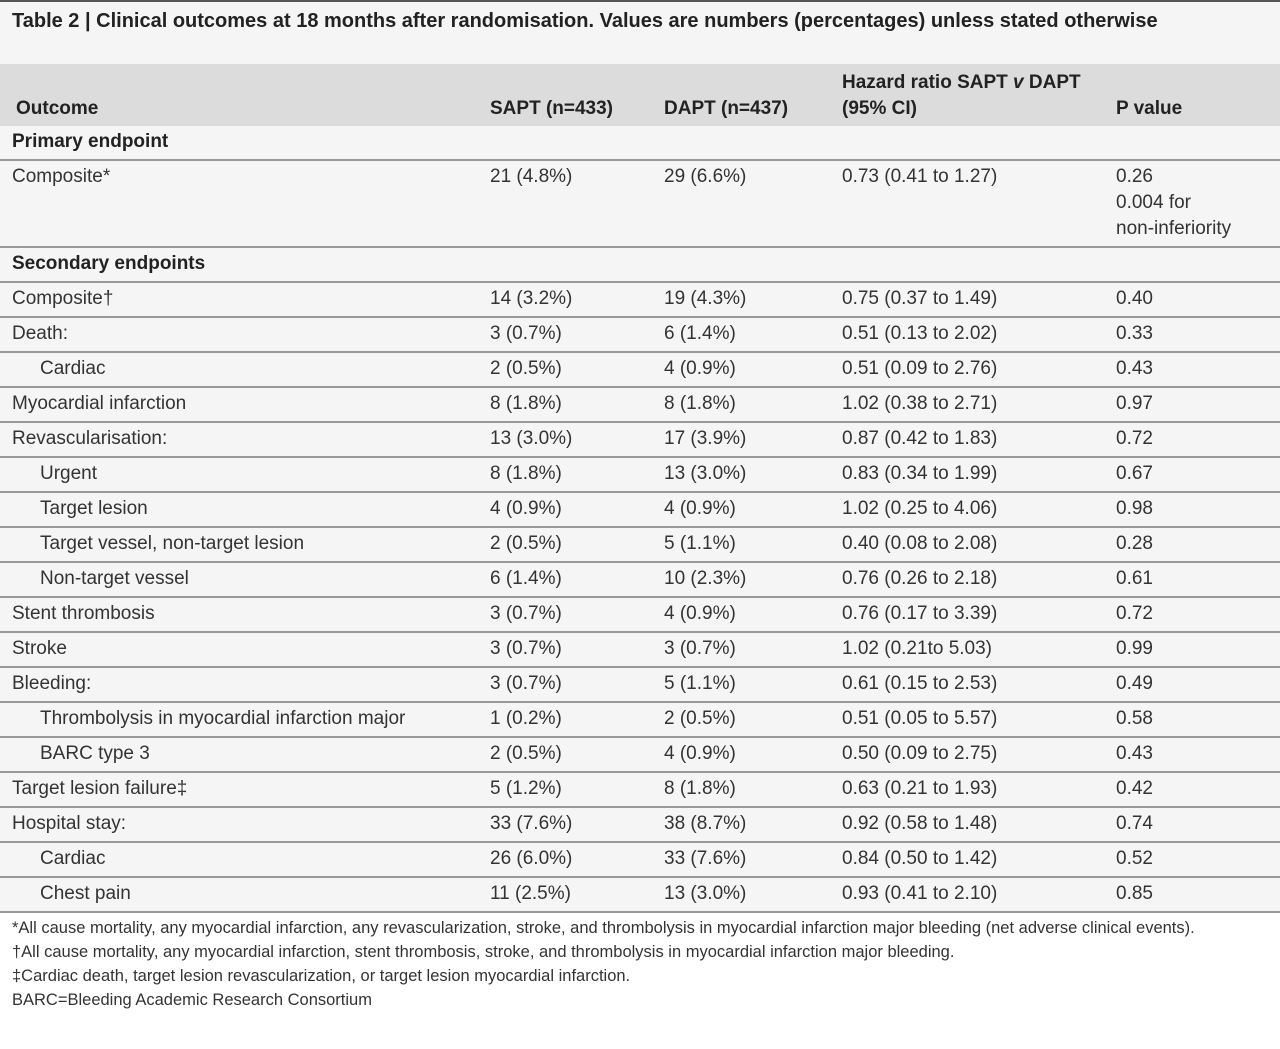 The height and width of the screenshot is (1049, 1280). Describe the element at coordinates (239, 545) in the screenshot. I see `cell-outcome: Target vessel, non-target lesion` at that location.